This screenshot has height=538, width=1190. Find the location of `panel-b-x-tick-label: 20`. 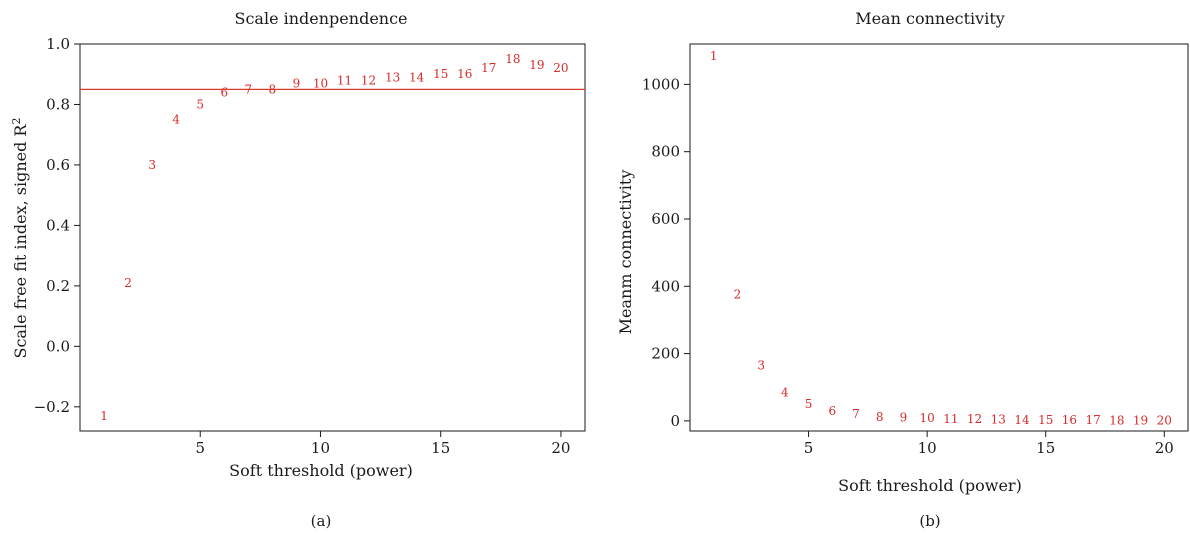

panel-b-x-tick-label: 20 is located at coordinates (1164, 448).